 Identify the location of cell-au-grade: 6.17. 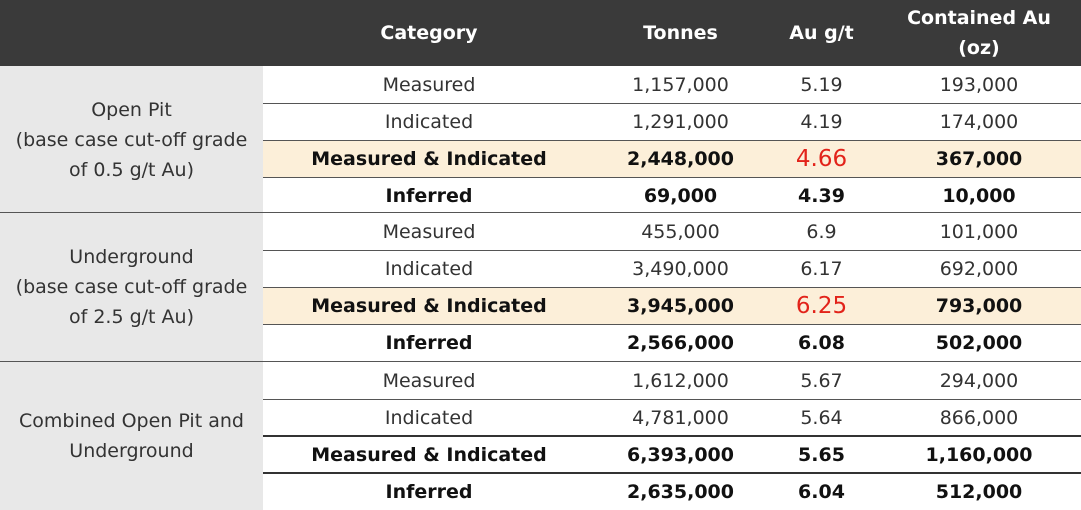
(821, 268).